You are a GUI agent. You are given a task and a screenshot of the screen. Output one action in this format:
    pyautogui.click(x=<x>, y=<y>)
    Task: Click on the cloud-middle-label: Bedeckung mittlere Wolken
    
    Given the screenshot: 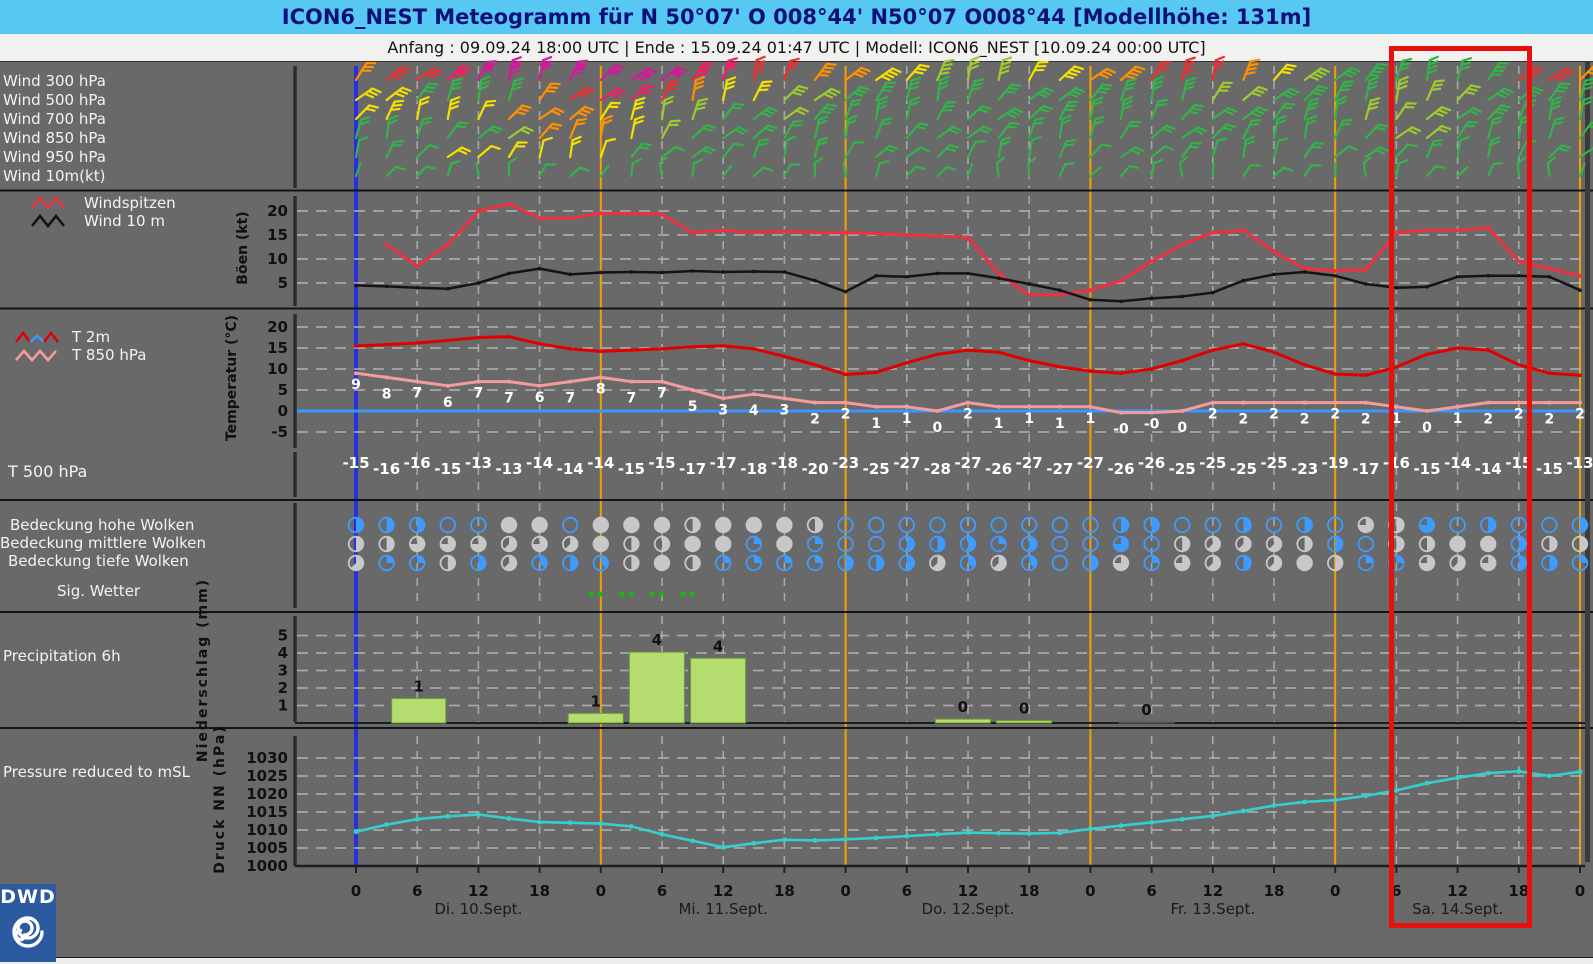 What is the action you would take?
    pyautogui.click(x=103, y=543)
    